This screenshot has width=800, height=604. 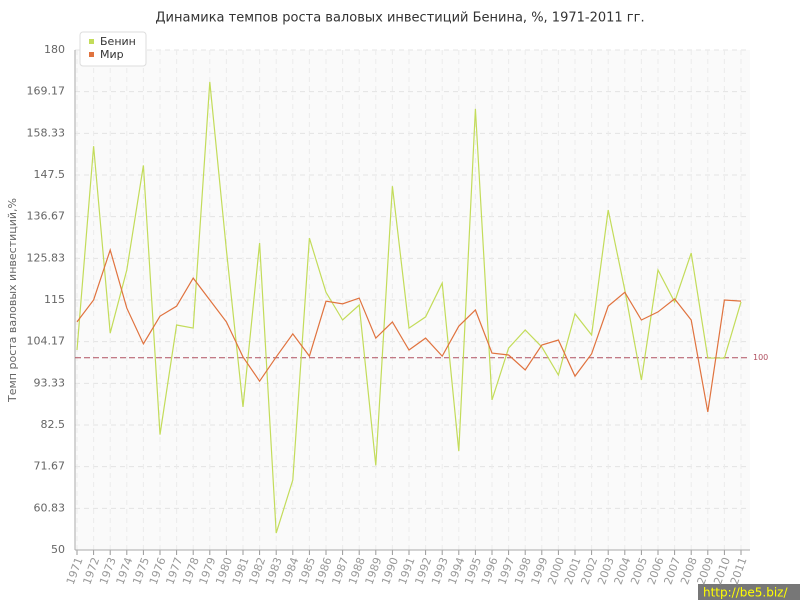 I want to click on legend-label: Мир, so click(x=112, y=54).